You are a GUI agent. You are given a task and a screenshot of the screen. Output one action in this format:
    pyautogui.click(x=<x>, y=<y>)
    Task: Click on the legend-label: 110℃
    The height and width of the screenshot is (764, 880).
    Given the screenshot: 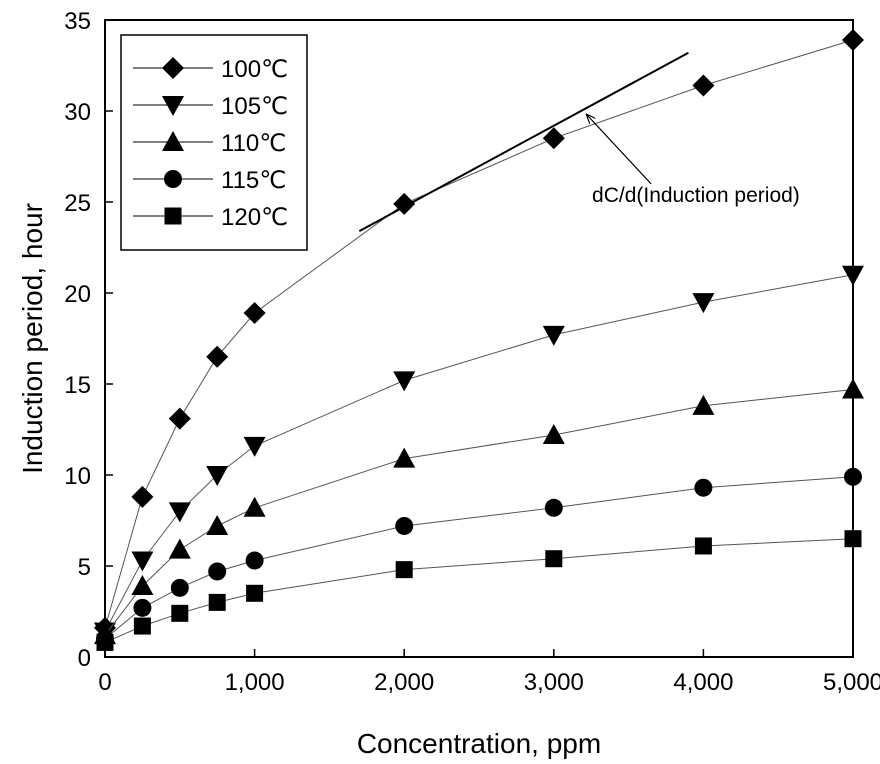 What is the action you would take?
    pyautogui.click(x=253, y=143)
    